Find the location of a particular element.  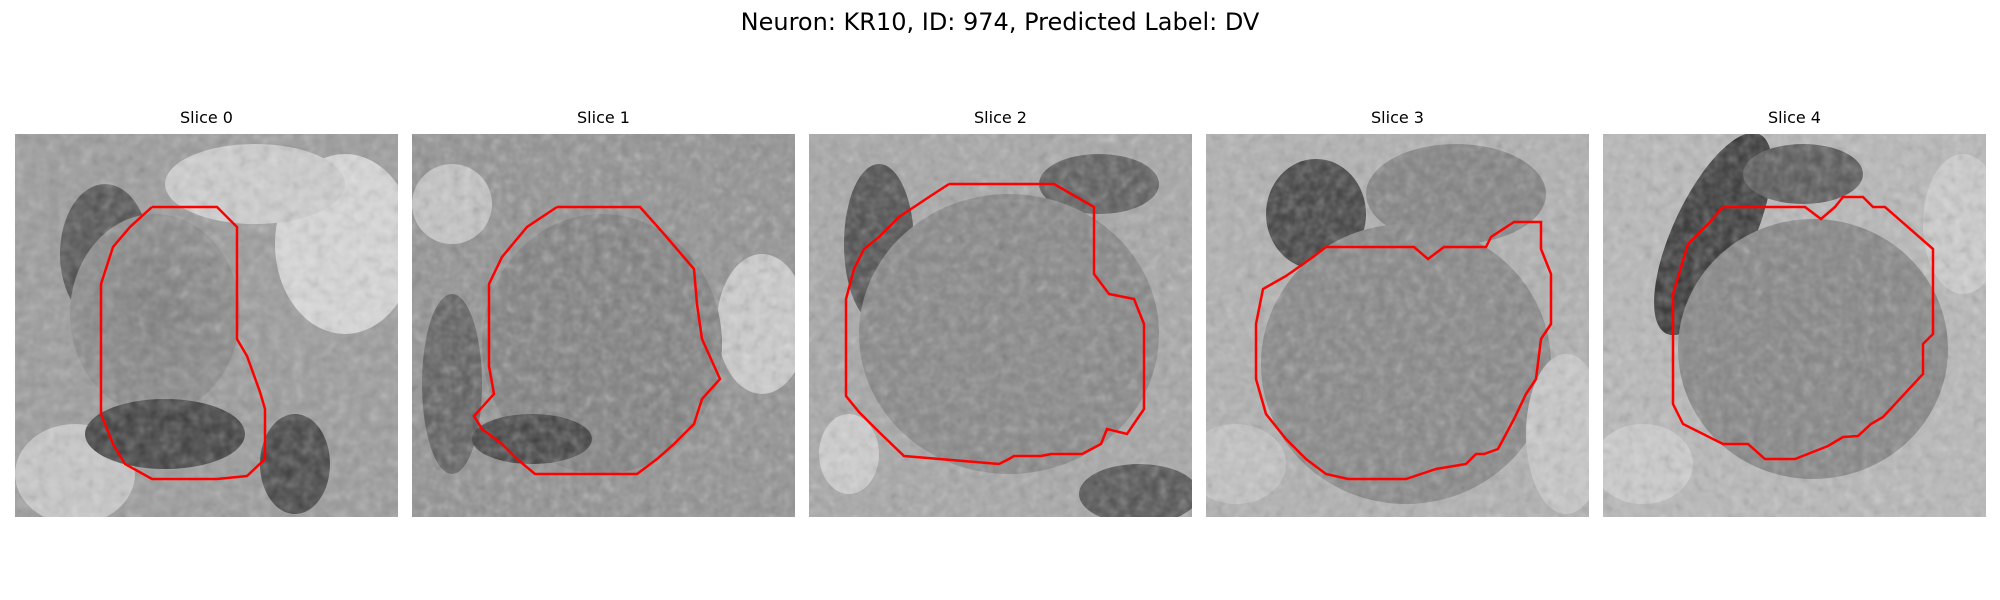

slice-title-2: Slice 2 is located at coordinates (1000, 117).